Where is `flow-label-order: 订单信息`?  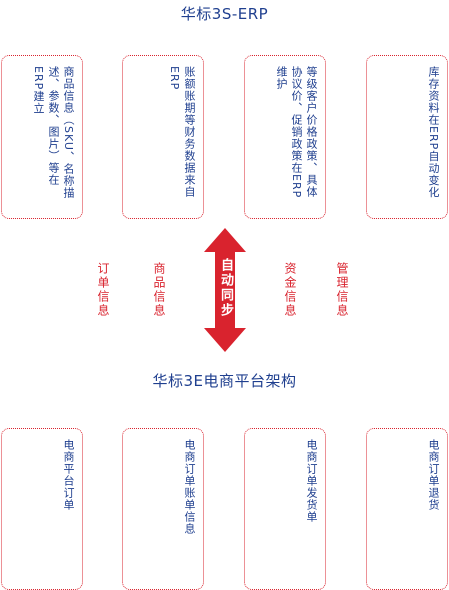
flow-label-order: 订单信息 is located at coordinates (103, 290).